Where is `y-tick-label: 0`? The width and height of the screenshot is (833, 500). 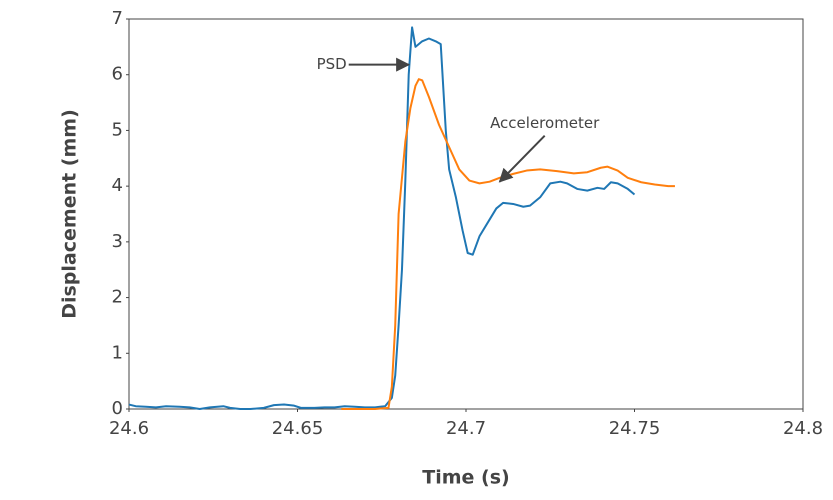
y-tick-label: 0 is located at coordinates (117, 408).